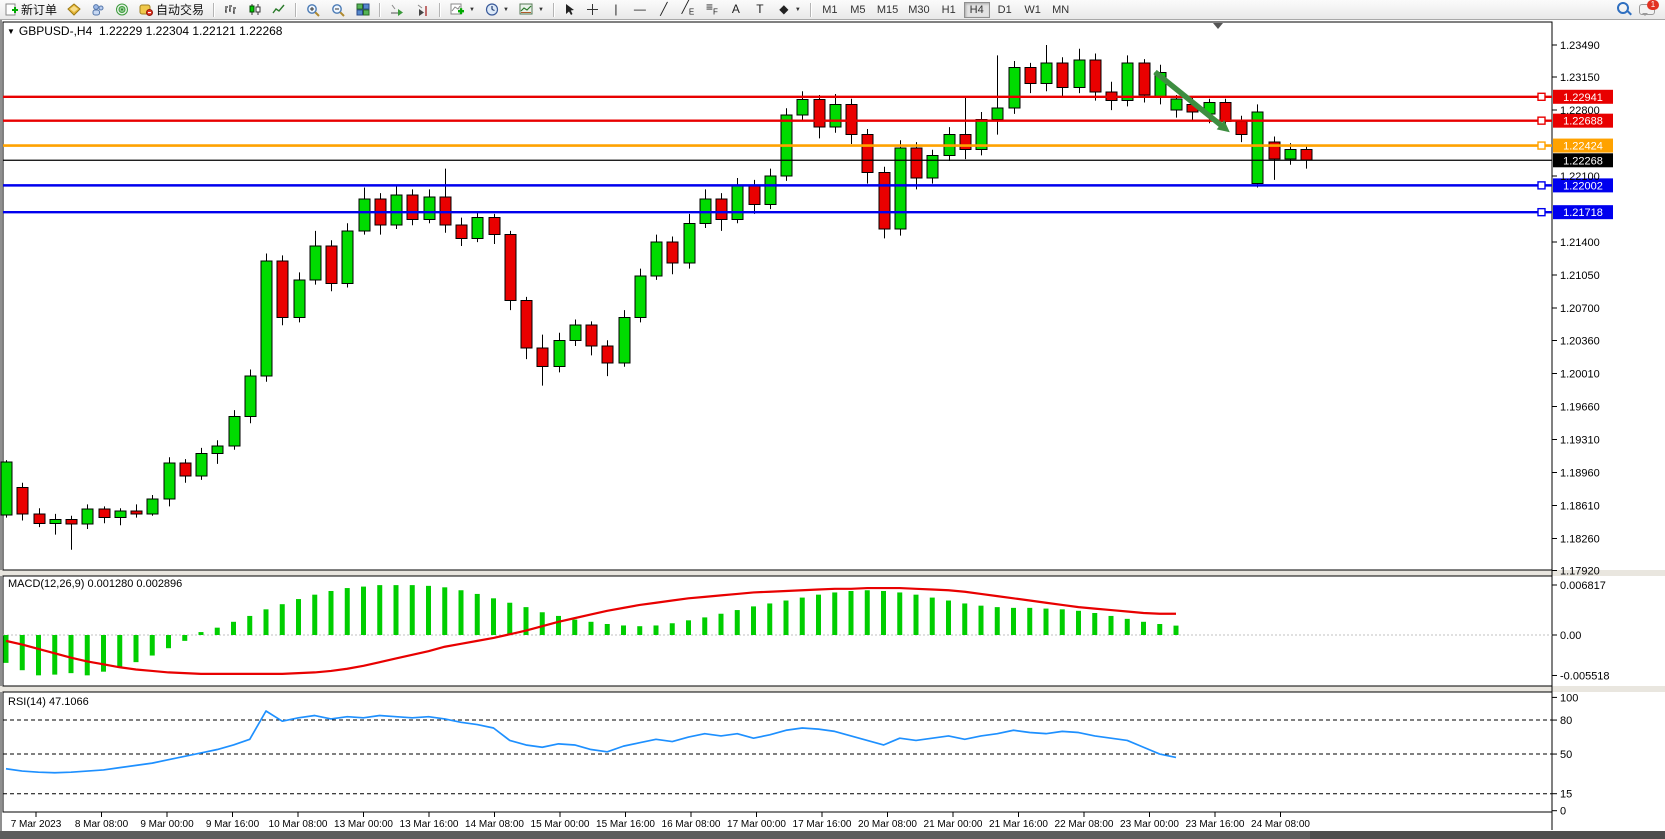 Image resolution: width=1665 pixels, height=839 pixels. Describe the element at coordinates (11, 9) in the screenshot. I see `new-order-icon` at that location.